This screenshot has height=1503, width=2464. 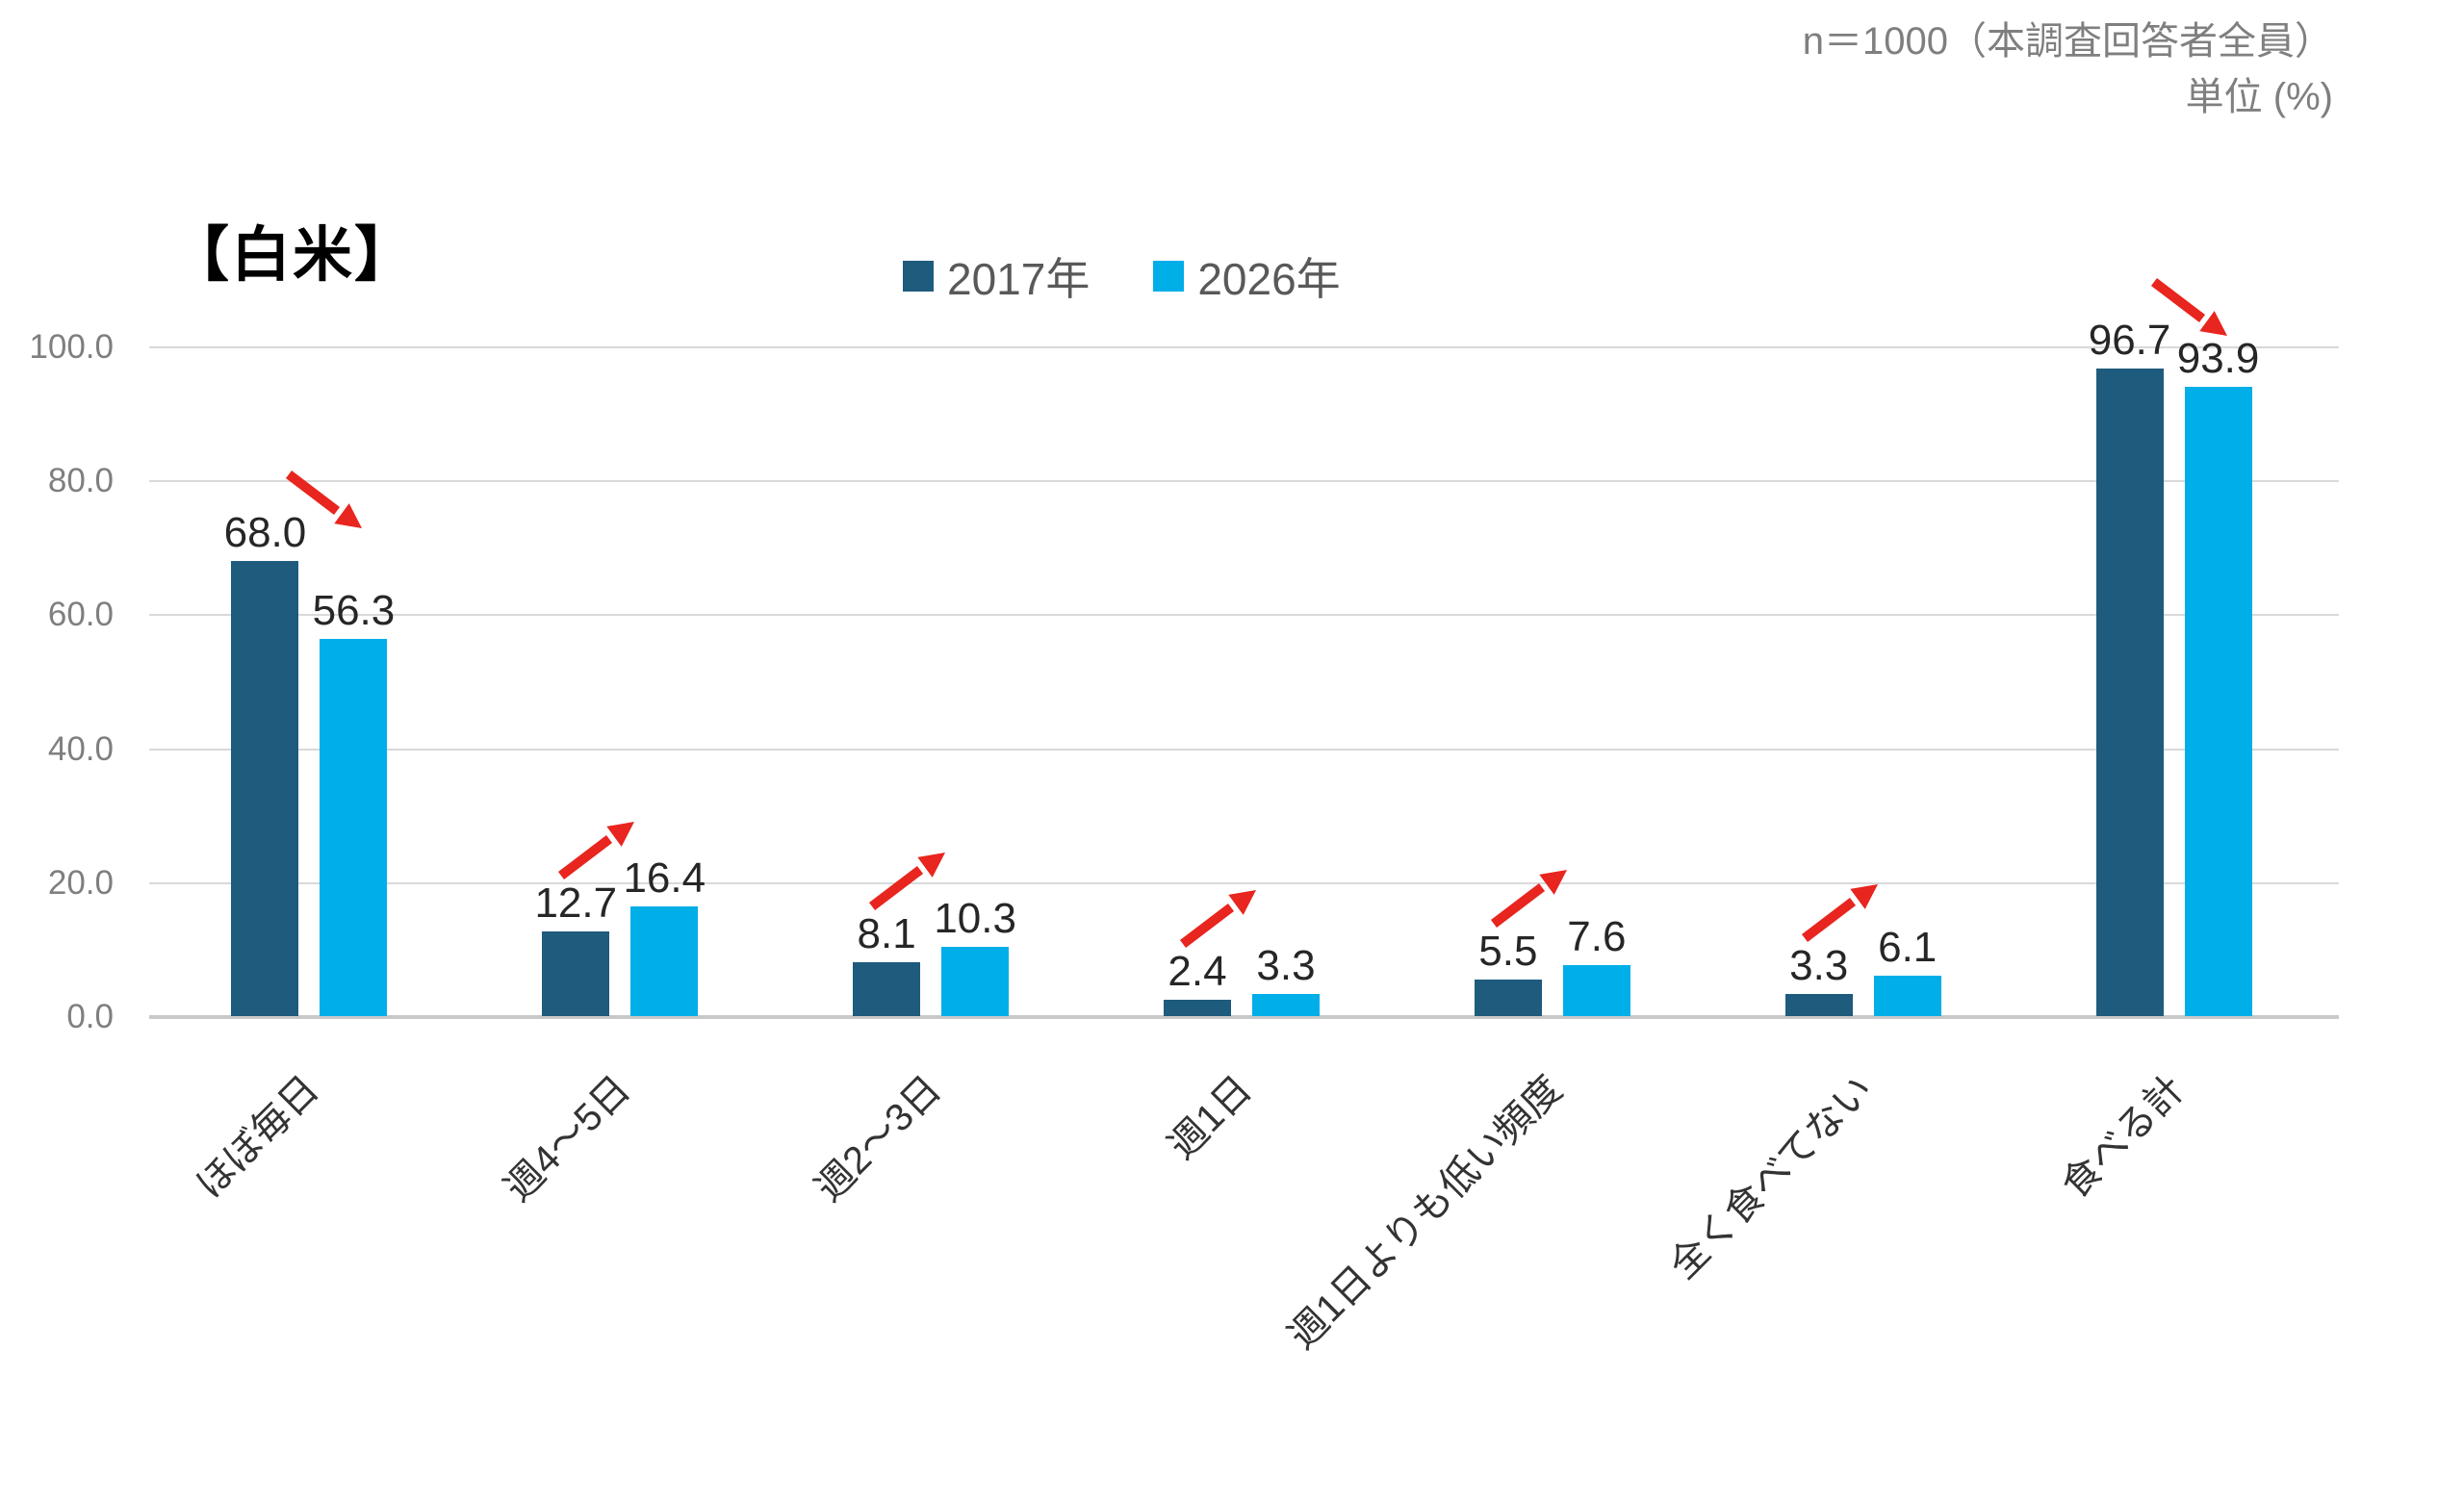 I want to click on sample-size-label: n＝1000（本調査回答者全員）, so click(x=2067, y=41).